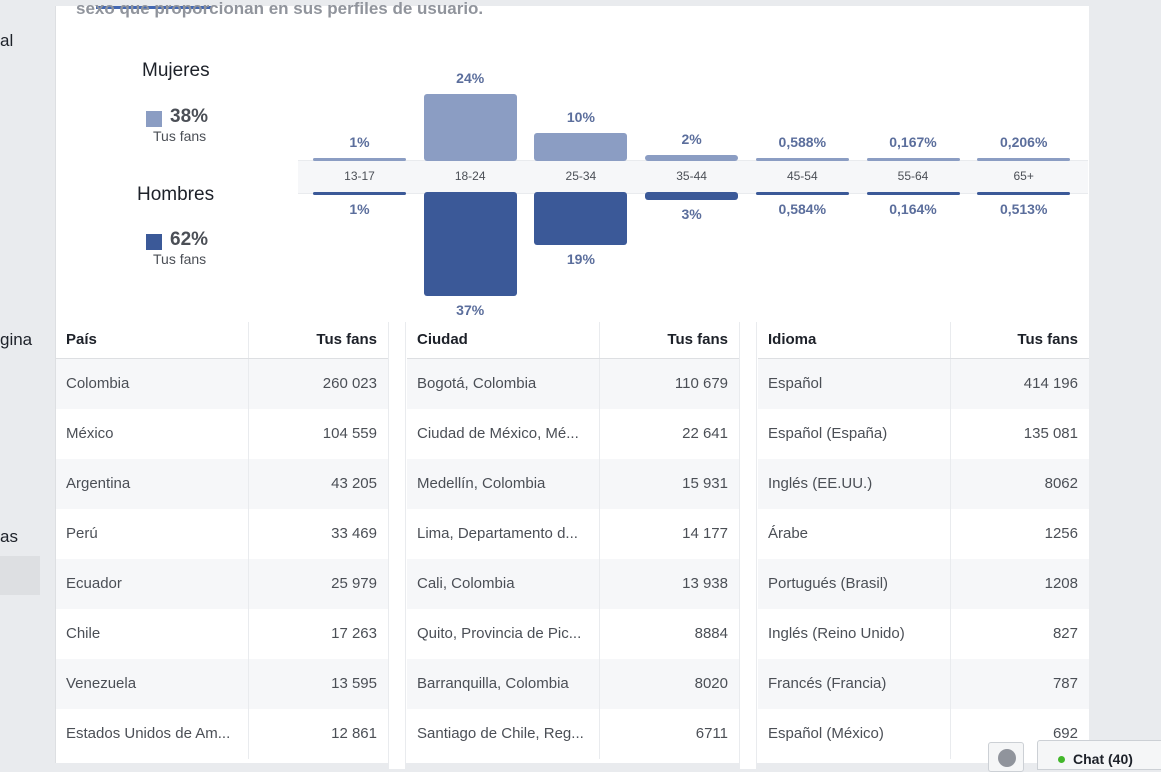  What do you see at coordinates (581, 176) in the screenshot?
I see `age-tick-label: 25-34` at bounding box center [581, 176].